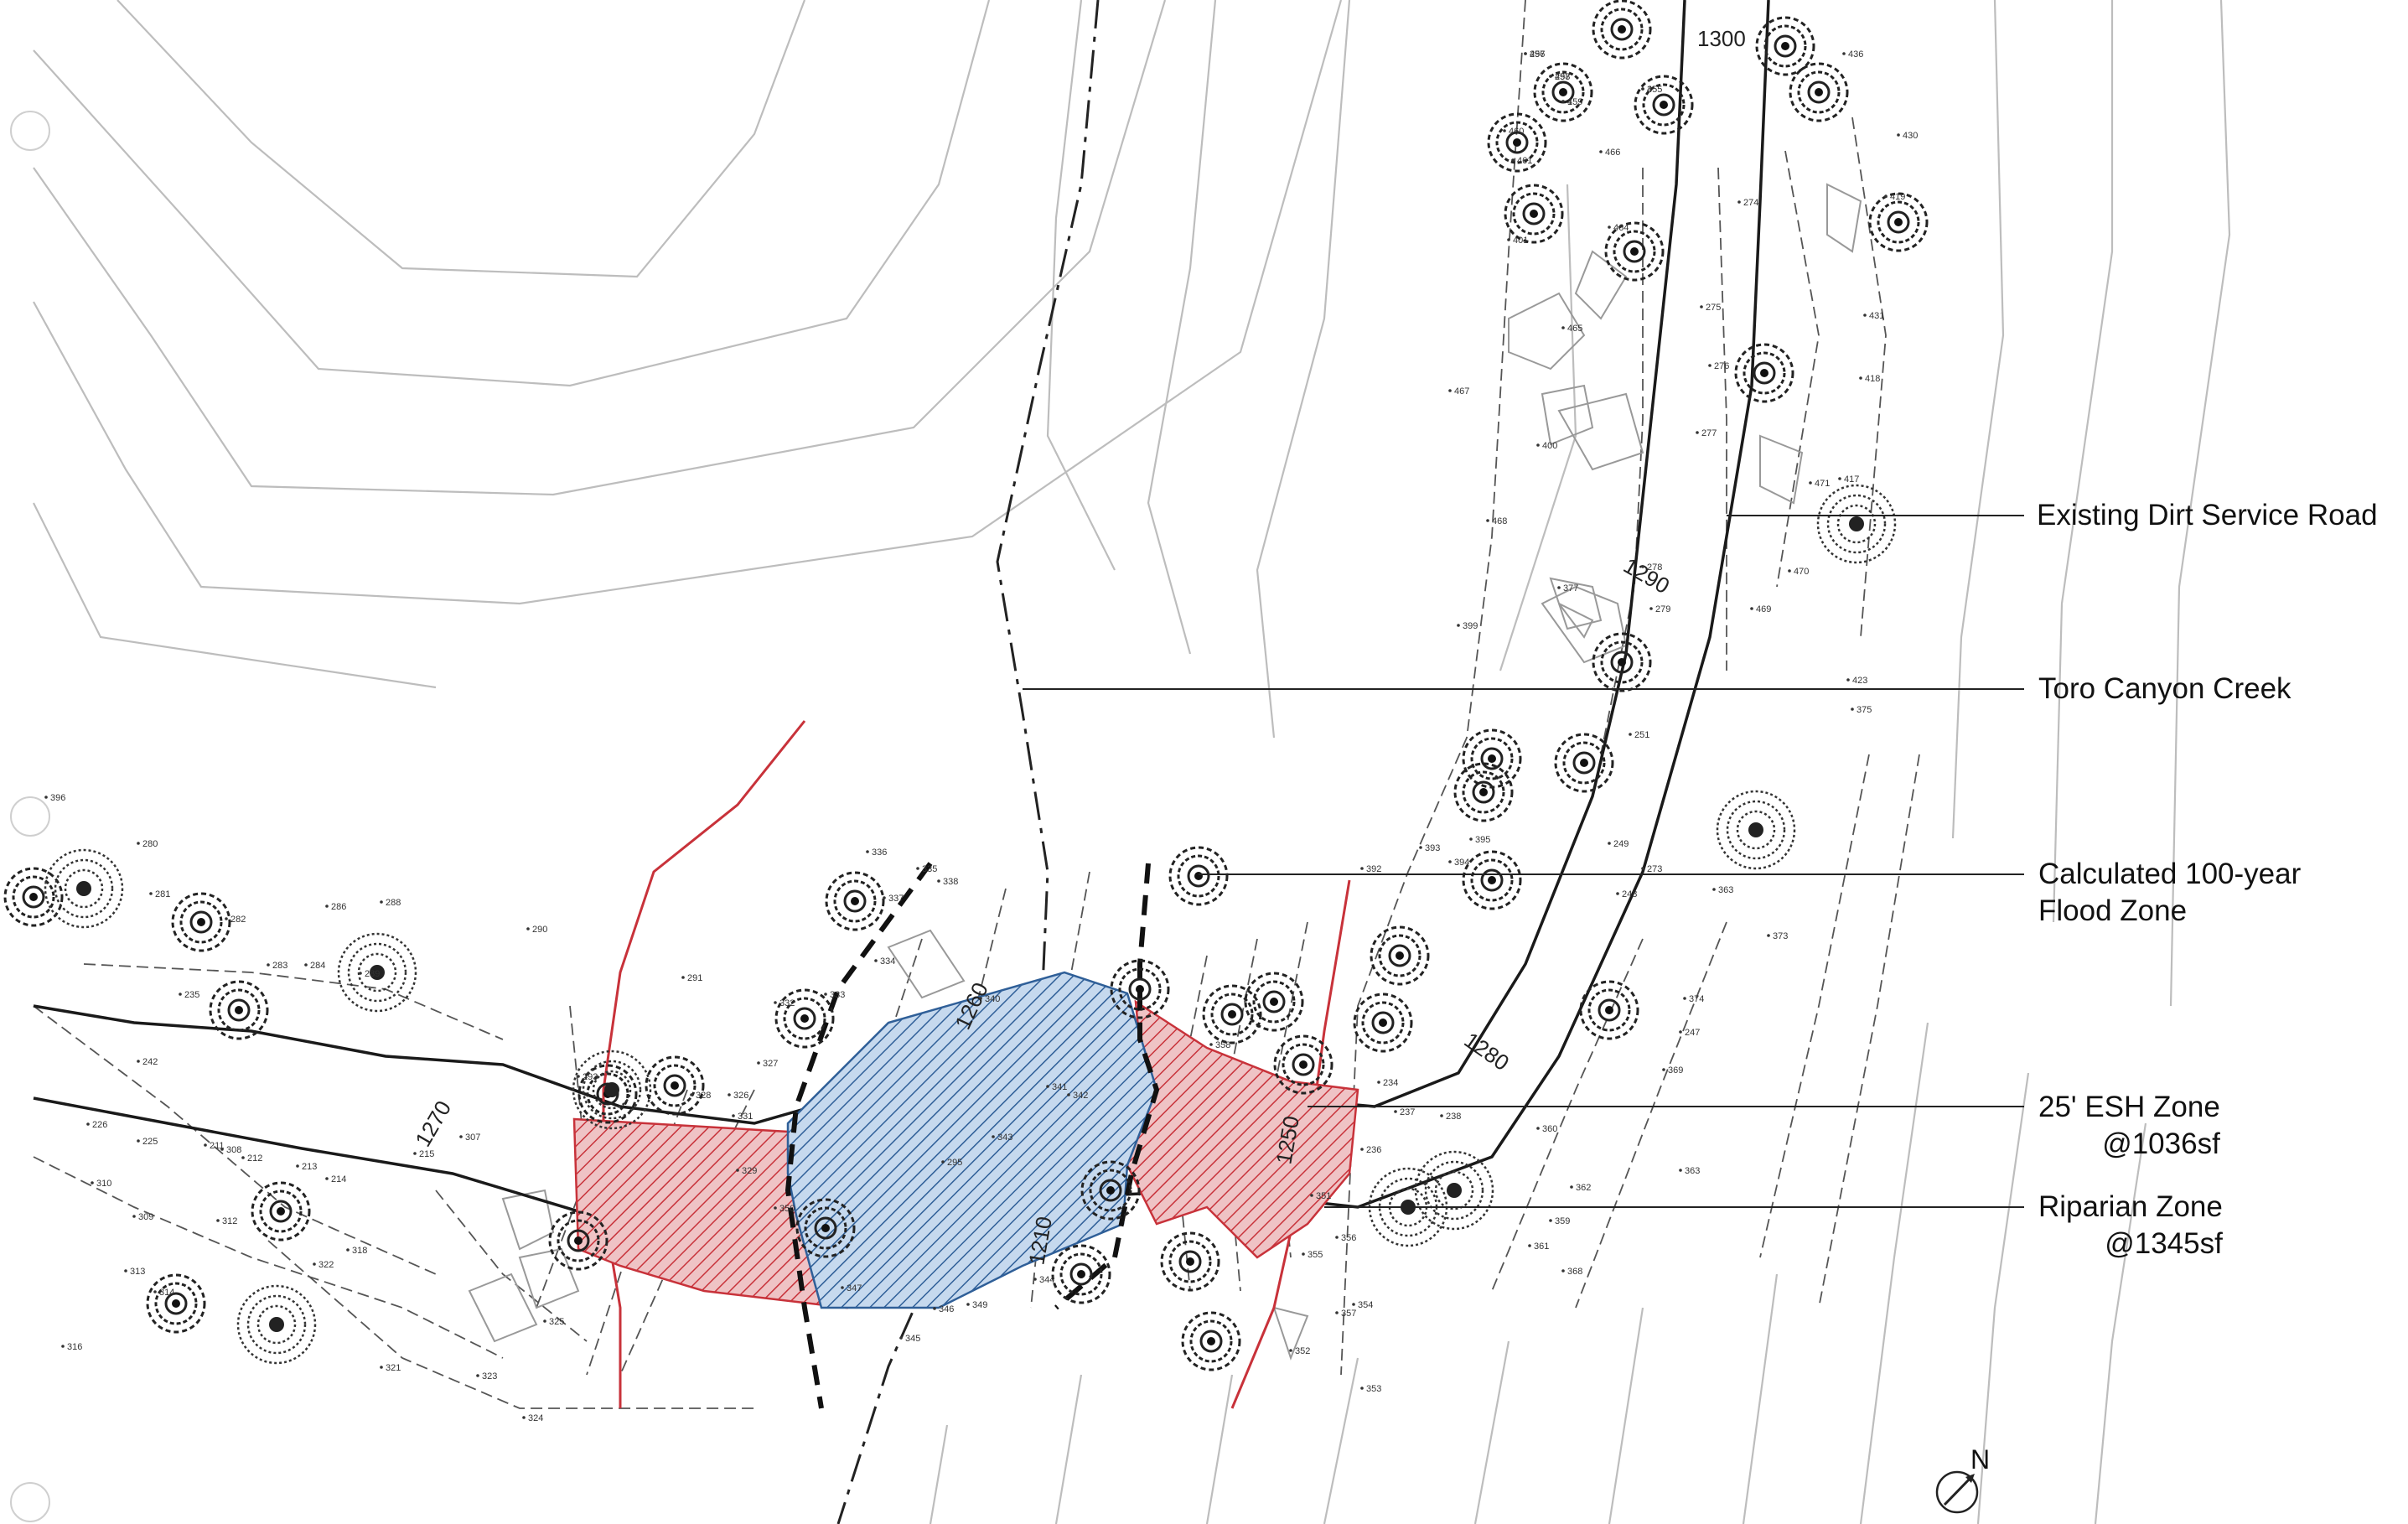 This screenshot has width=2408, height=1524. I want to click on spot-elevation-343: 343, so click(1004, 1138).